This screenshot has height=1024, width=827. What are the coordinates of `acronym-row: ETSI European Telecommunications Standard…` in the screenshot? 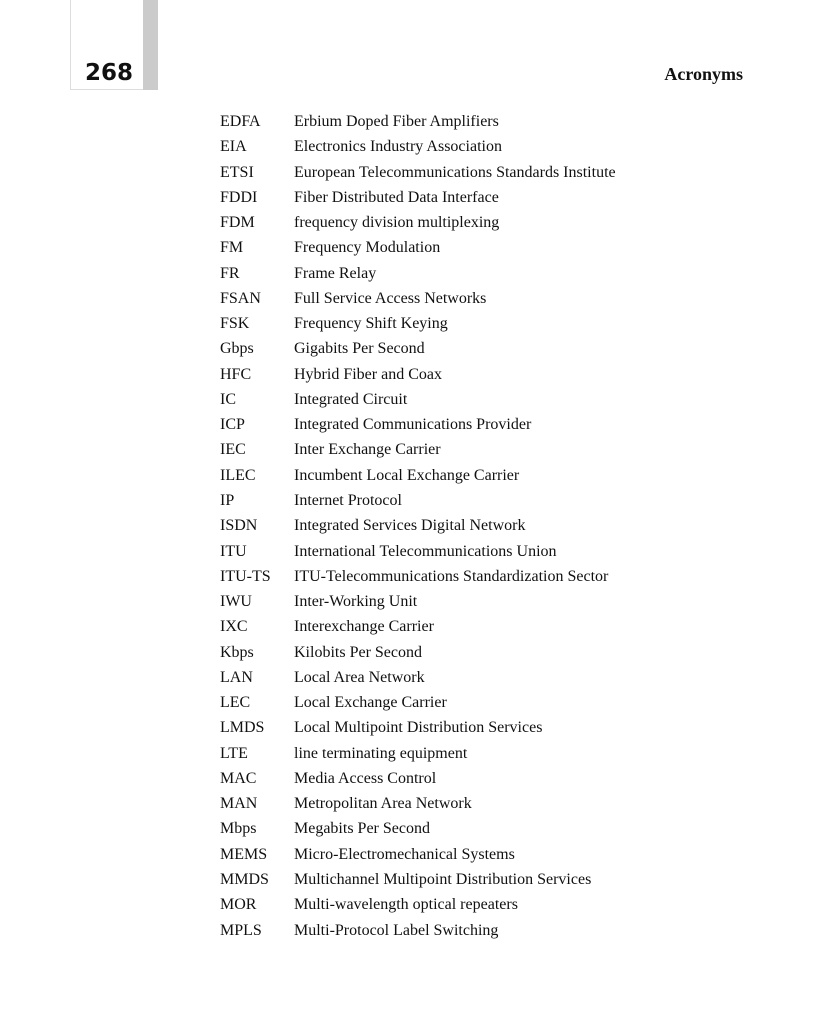 It's located at (418, 175).